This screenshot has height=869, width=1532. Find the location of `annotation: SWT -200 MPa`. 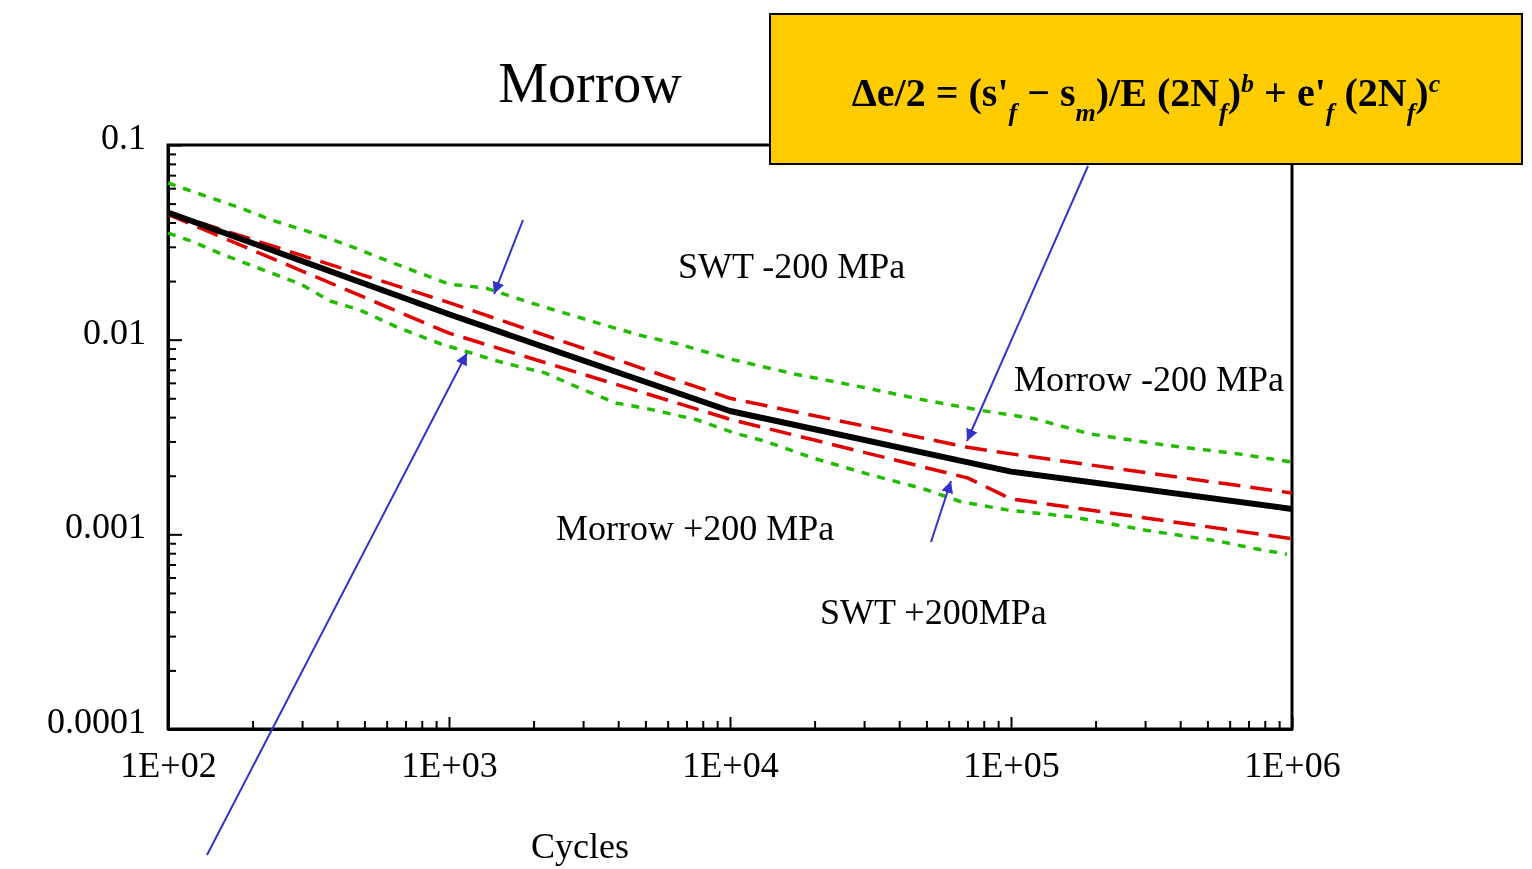

annotation: SWT -200 MPa is located at coordinates (792, 266).